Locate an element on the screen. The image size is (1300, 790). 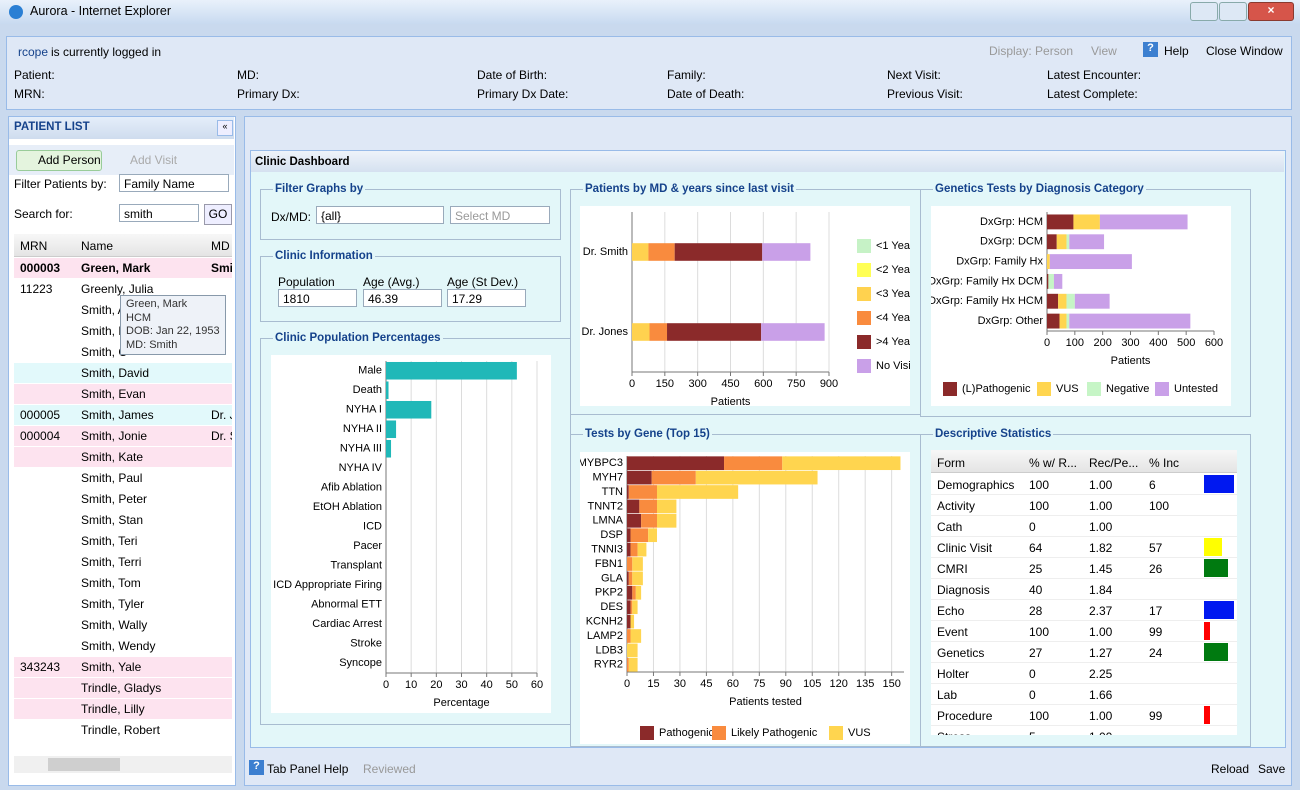
x-tick-label: 120 is located at coordinates (839, 684).